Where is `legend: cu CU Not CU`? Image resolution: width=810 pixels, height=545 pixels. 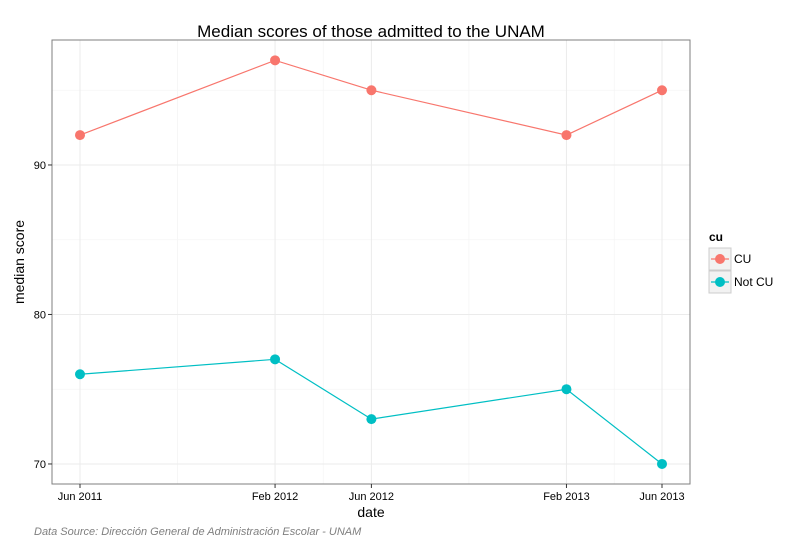 legend: cu CU Not CU is located at coordinates (740, 262).